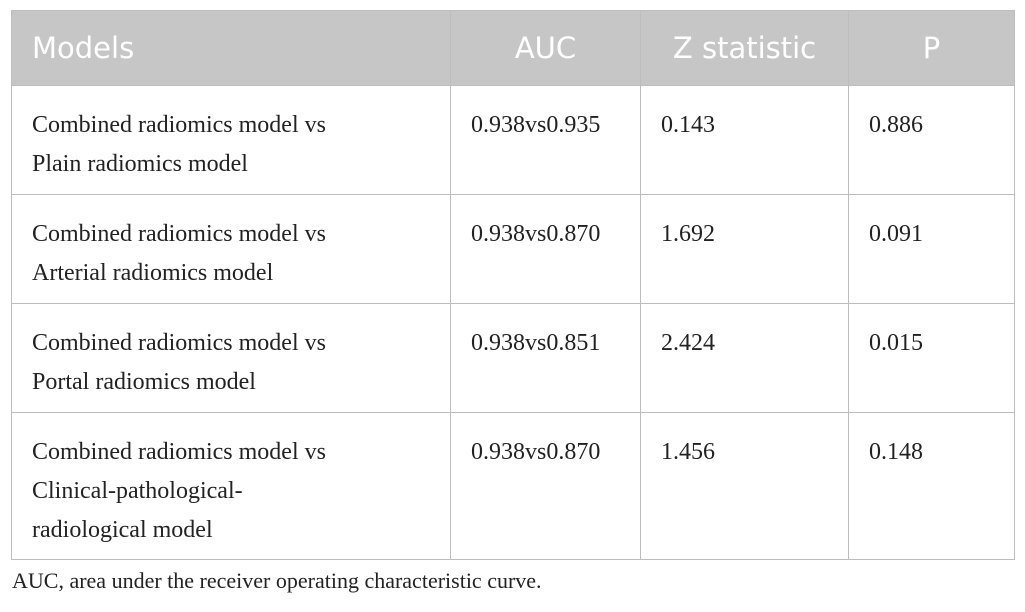  I want to click on table-cell: 0.938vs0.935, so click(545, 140).